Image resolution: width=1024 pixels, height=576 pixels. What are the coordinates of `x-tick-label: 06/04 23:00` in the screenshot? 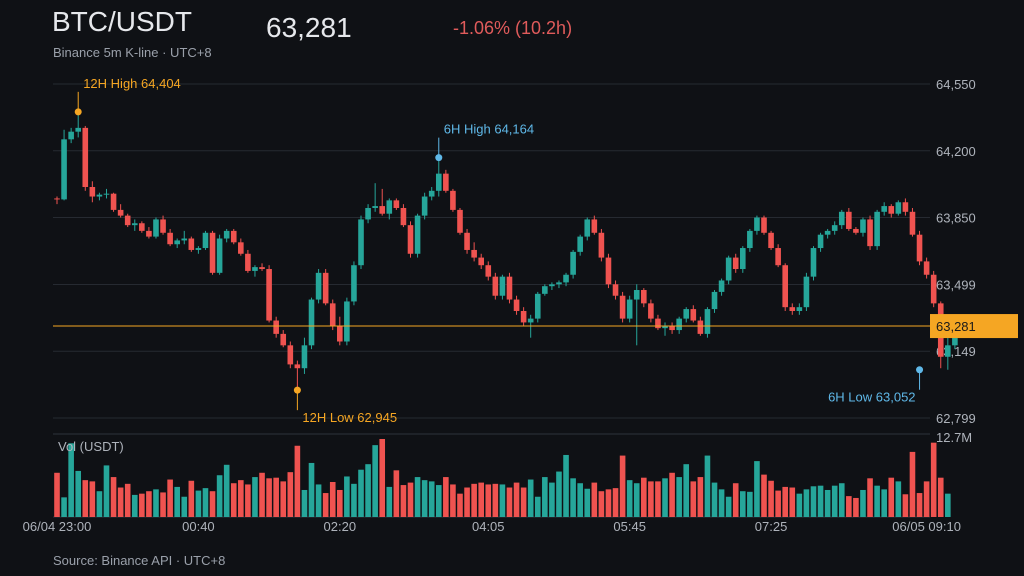 It's located at (57, 526).